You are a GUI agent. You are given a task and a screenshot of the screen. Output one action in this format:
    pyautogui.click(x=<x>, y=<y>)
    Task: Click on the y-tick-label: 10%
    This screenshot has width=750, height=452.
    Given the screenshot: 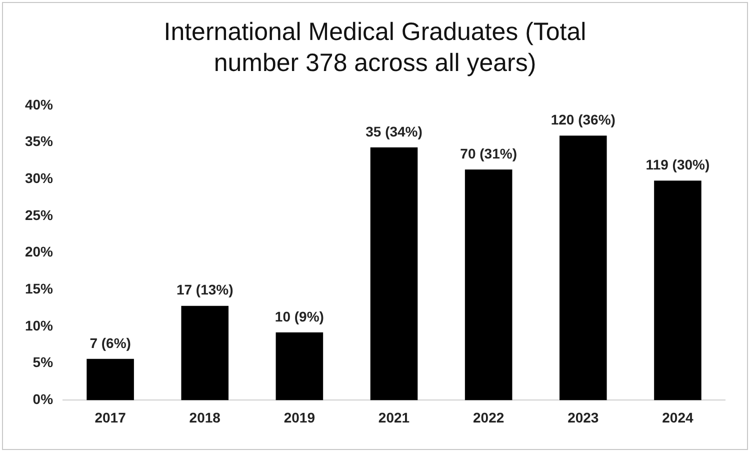 What is the action you would take?
    pyautogui.click(x=39, y=325)
    